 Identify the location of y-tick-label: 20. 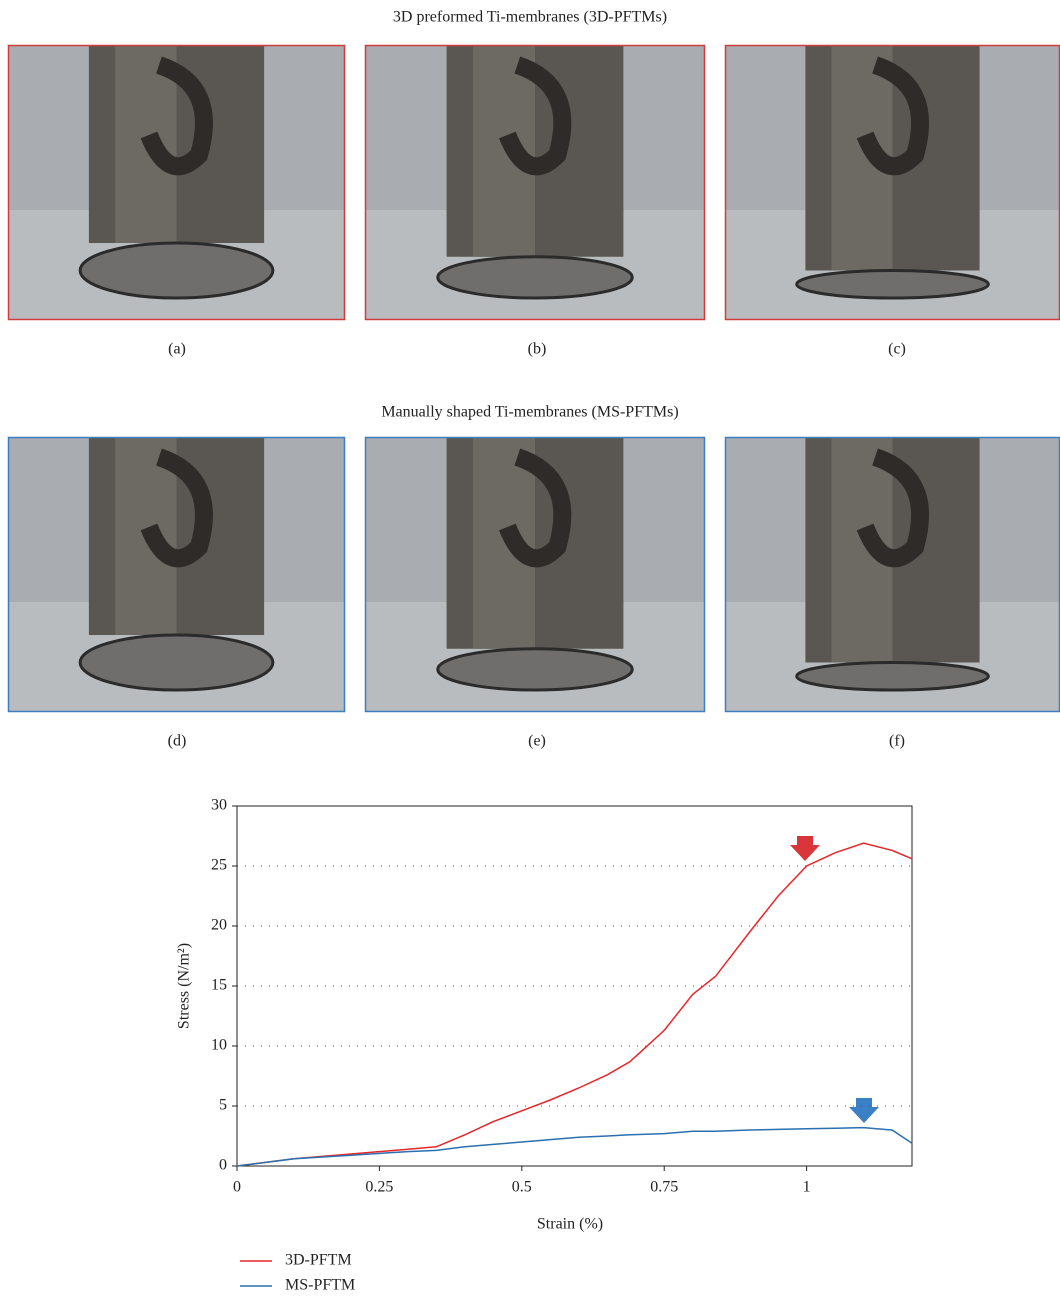
(219, 925).